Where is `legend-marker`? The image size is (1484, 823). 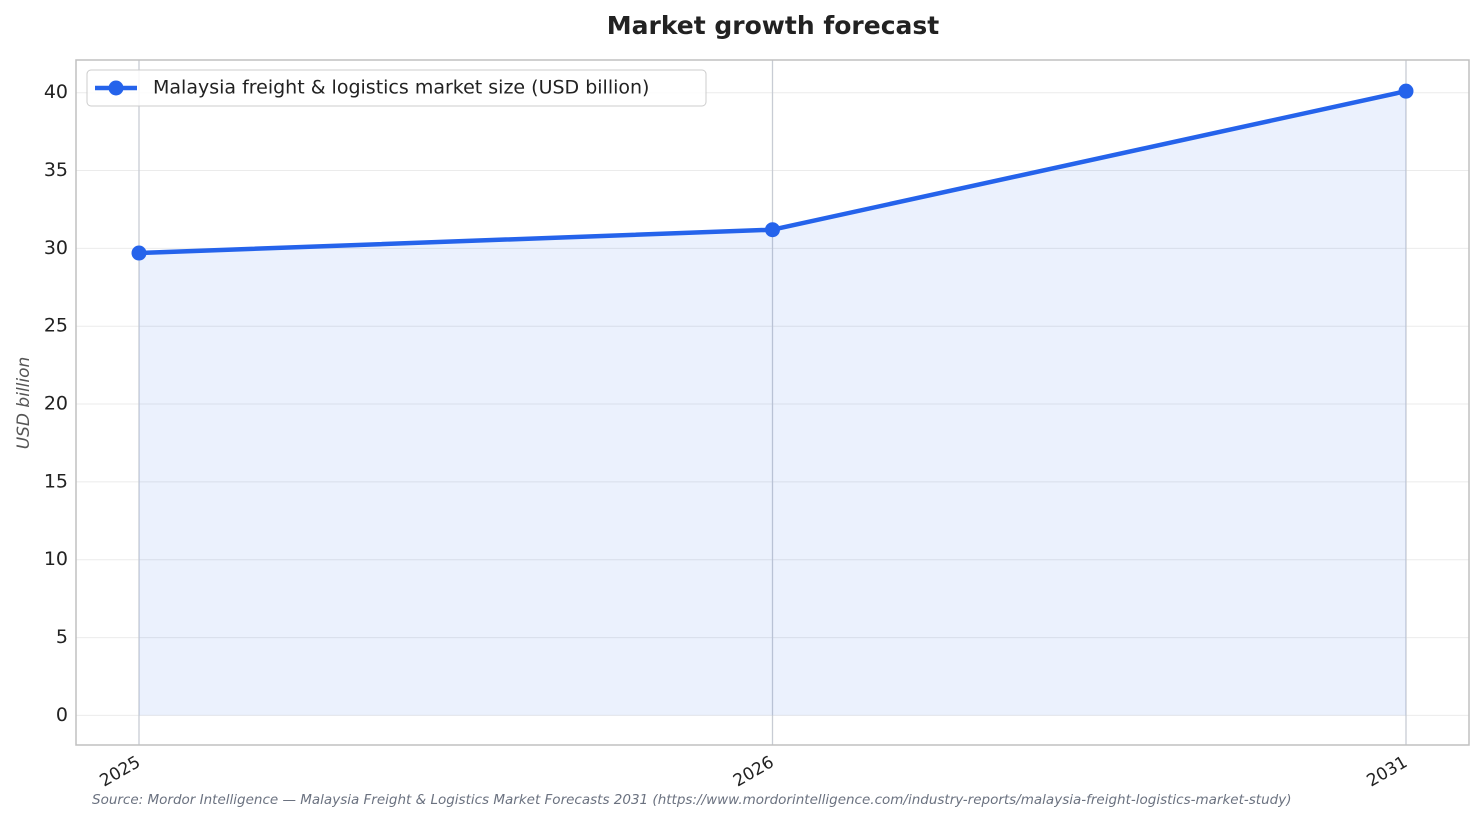
legend-marker is located at coordinates (116, 88).